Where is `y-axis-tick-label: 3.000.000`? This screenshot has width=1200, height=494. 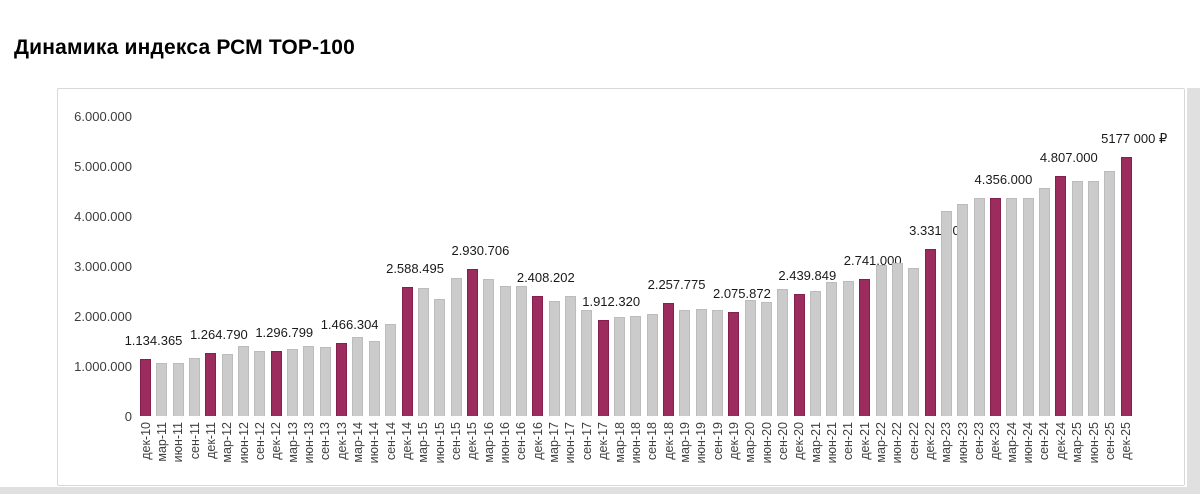 y-axis-tick-label: 3.000.000 is located at coordinates (103, 266).